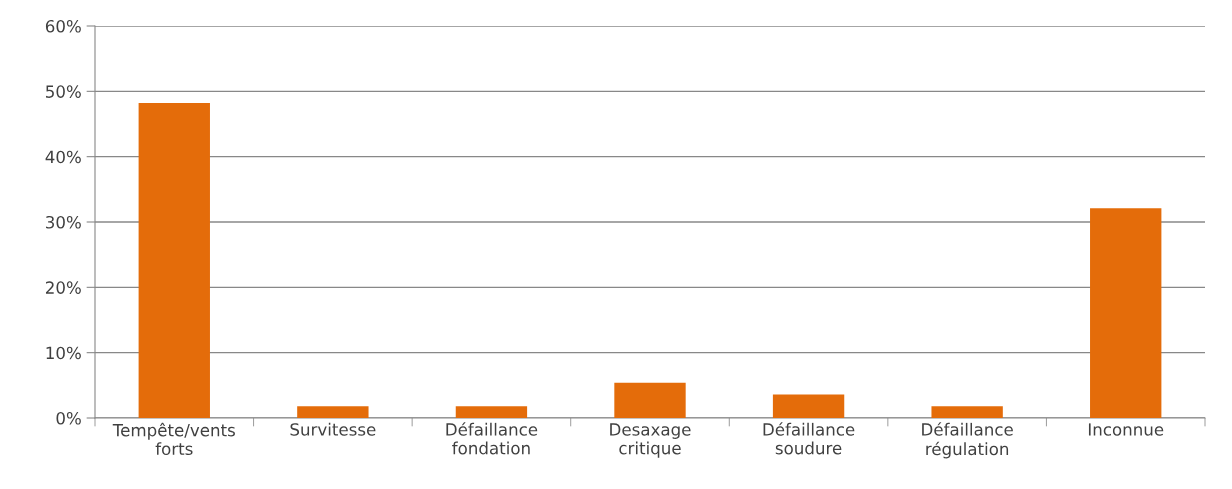  Describe the element at coordinates (809, 438) in the screenshot. I see `x-tick-label: Défaillance soudure` at that location.